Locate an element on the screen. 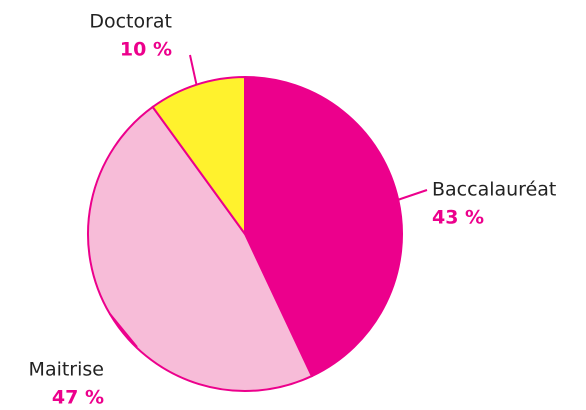 The width and height of the screenshot is (586, 410). slice-label: Baccalauréat is located at coordinates (494, 190).